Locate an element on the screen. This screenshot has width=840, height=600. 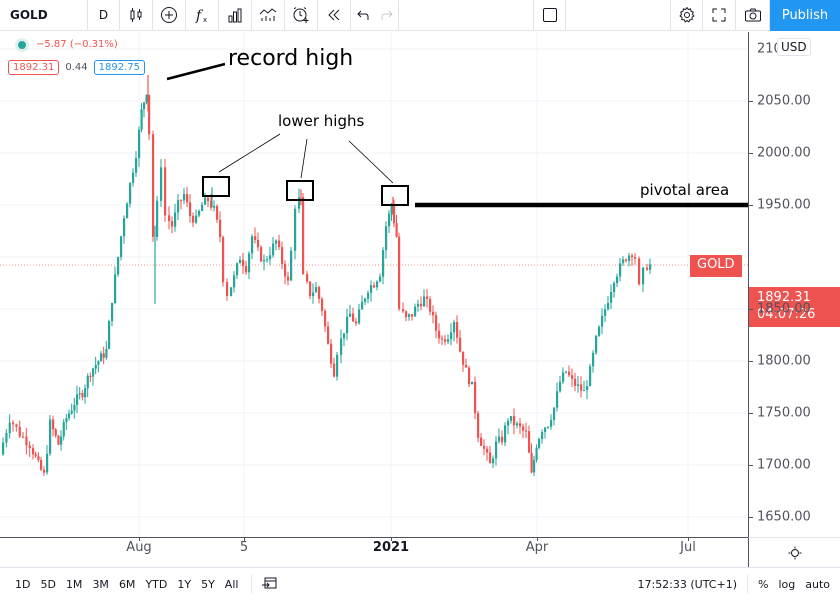
range-3m: 3M is located at coordinates (100, 584).